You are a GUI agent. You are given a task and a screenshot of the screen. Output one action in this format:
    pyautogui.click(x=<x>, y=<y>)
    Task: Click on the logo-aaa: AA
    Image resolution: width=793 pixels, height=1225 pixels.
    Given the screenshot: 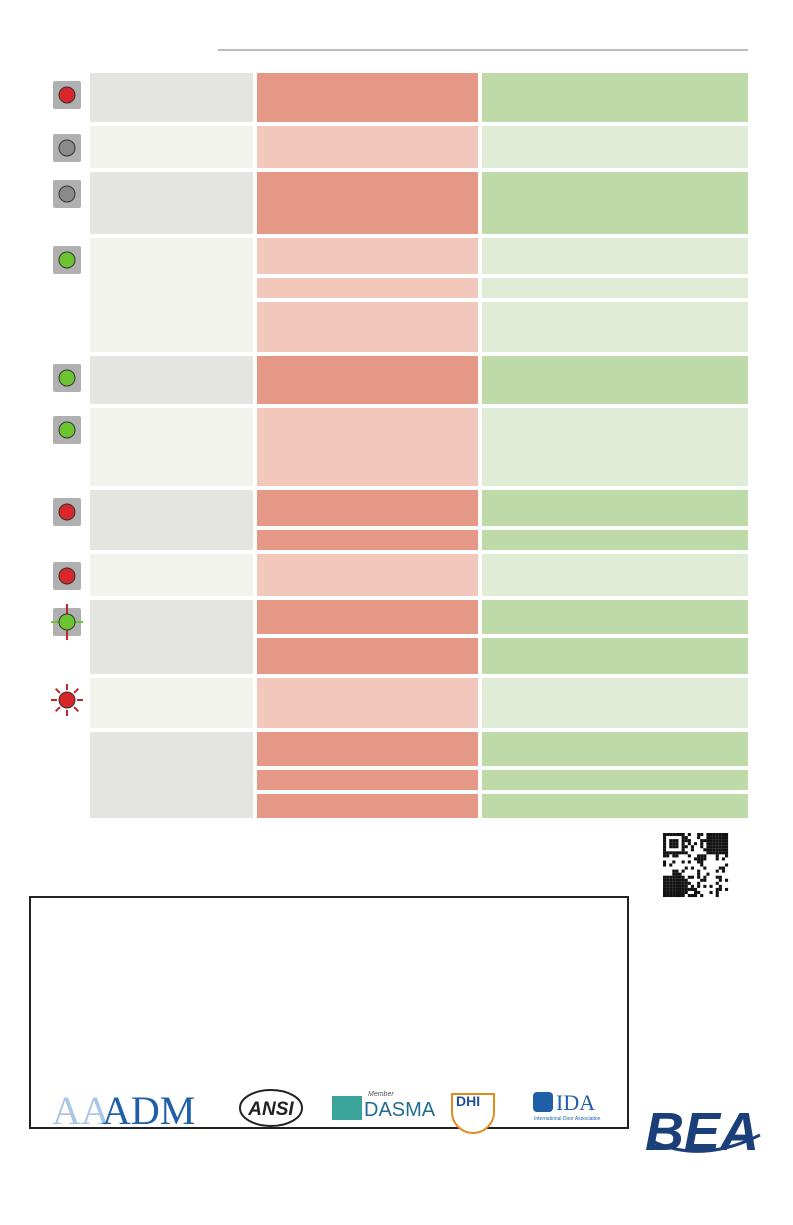 What is the action you would take?
    pyautogui.click(x=81, y=1110)
    